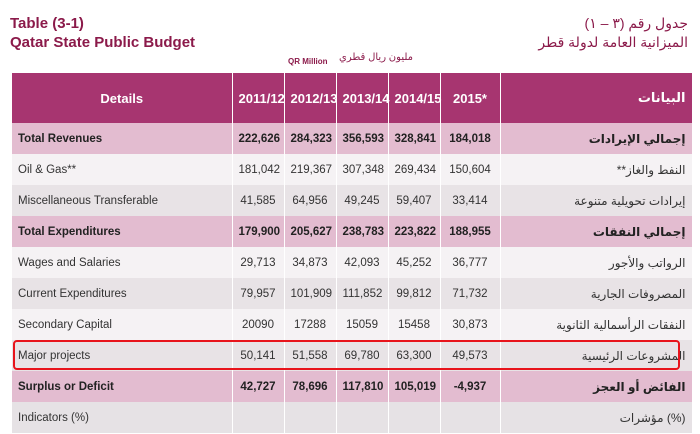 This screenshot has height=434, width=700. Describe the element at coordinates (362, 293) in the screenshot. I see `row-value: 111,852` at that location.